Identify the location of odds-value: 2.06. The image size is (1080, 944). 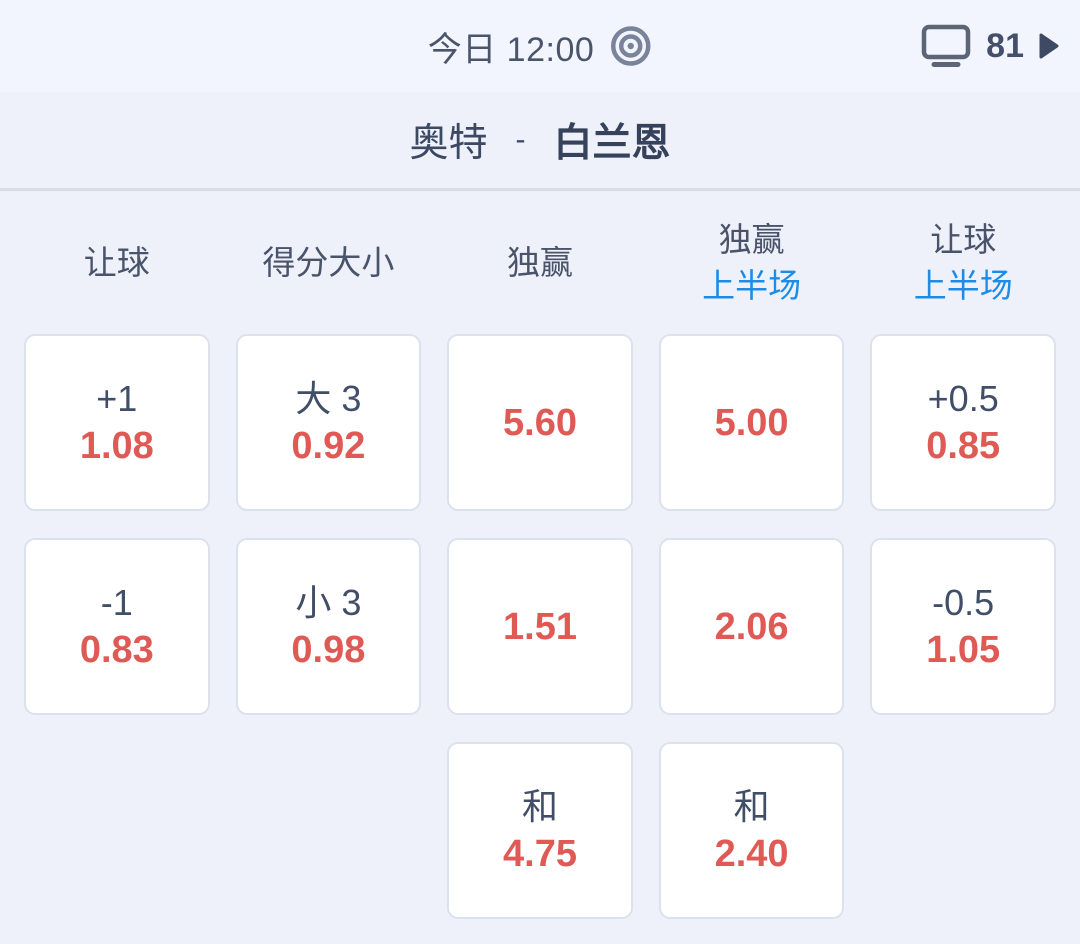
(751, 626).